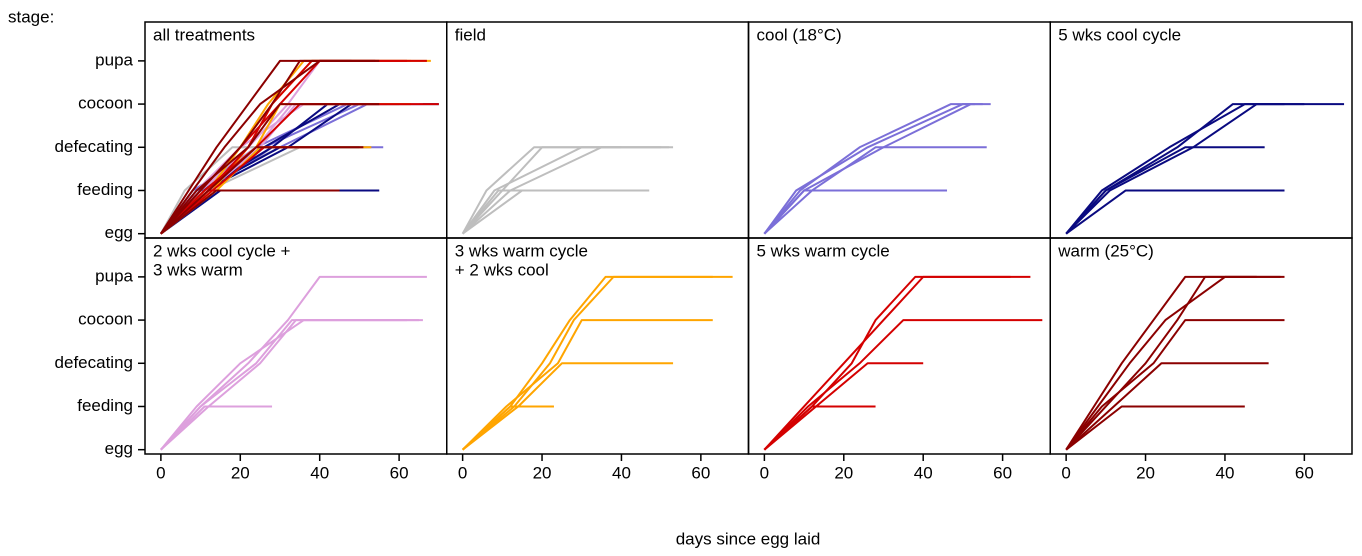 Image resolution: width=1362 pixels, height=556 pixels. Describe the element at coordinates (198, 269) in the screenshot. I see `panel-title: 3 wks warm` at that location.